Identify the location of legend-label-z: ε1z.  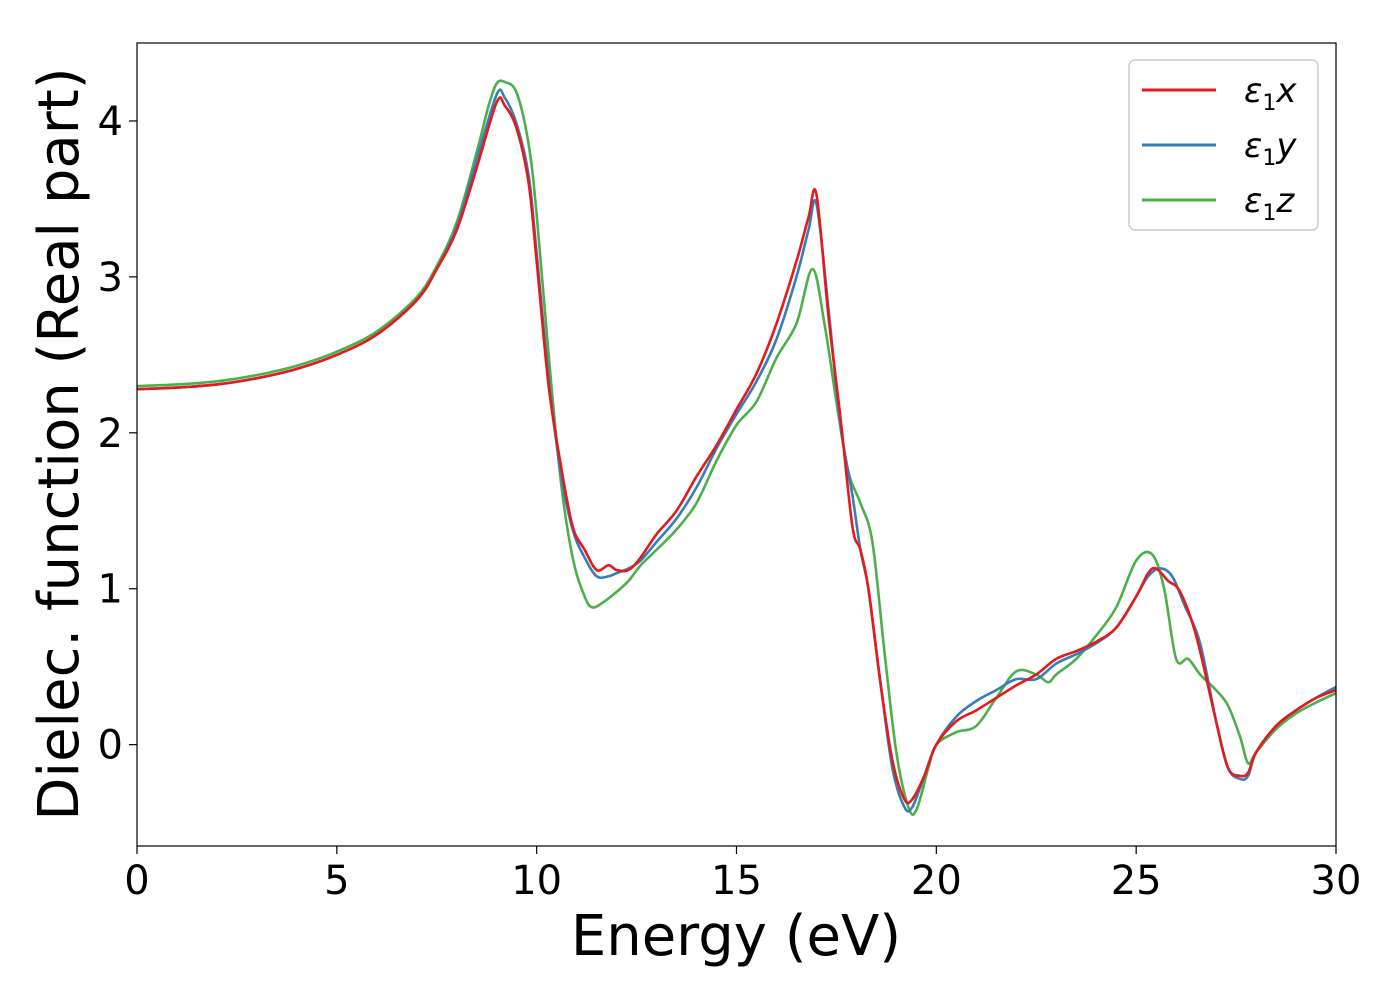
(1269, 203).